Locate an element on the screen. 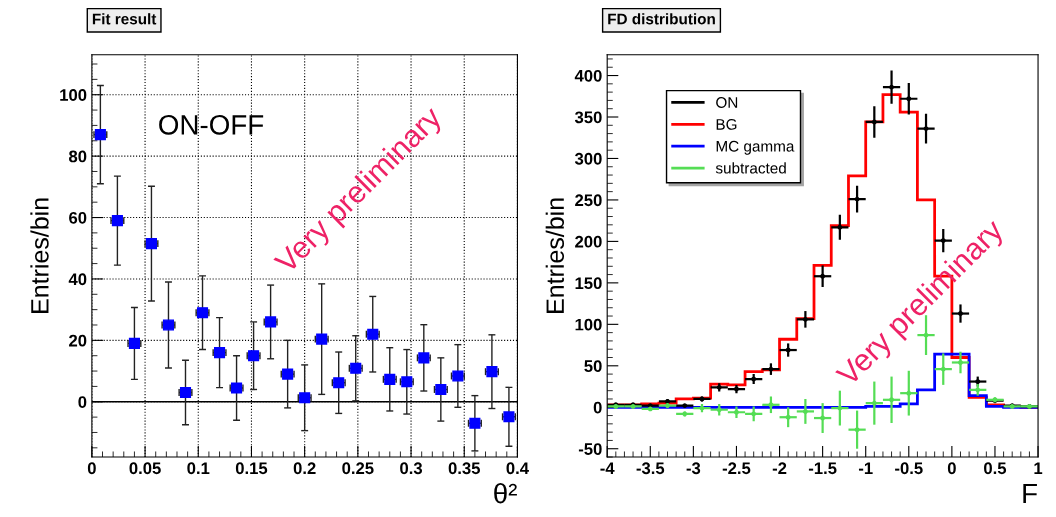  y-tick-label: 80 is located at coordinates (78, 156).